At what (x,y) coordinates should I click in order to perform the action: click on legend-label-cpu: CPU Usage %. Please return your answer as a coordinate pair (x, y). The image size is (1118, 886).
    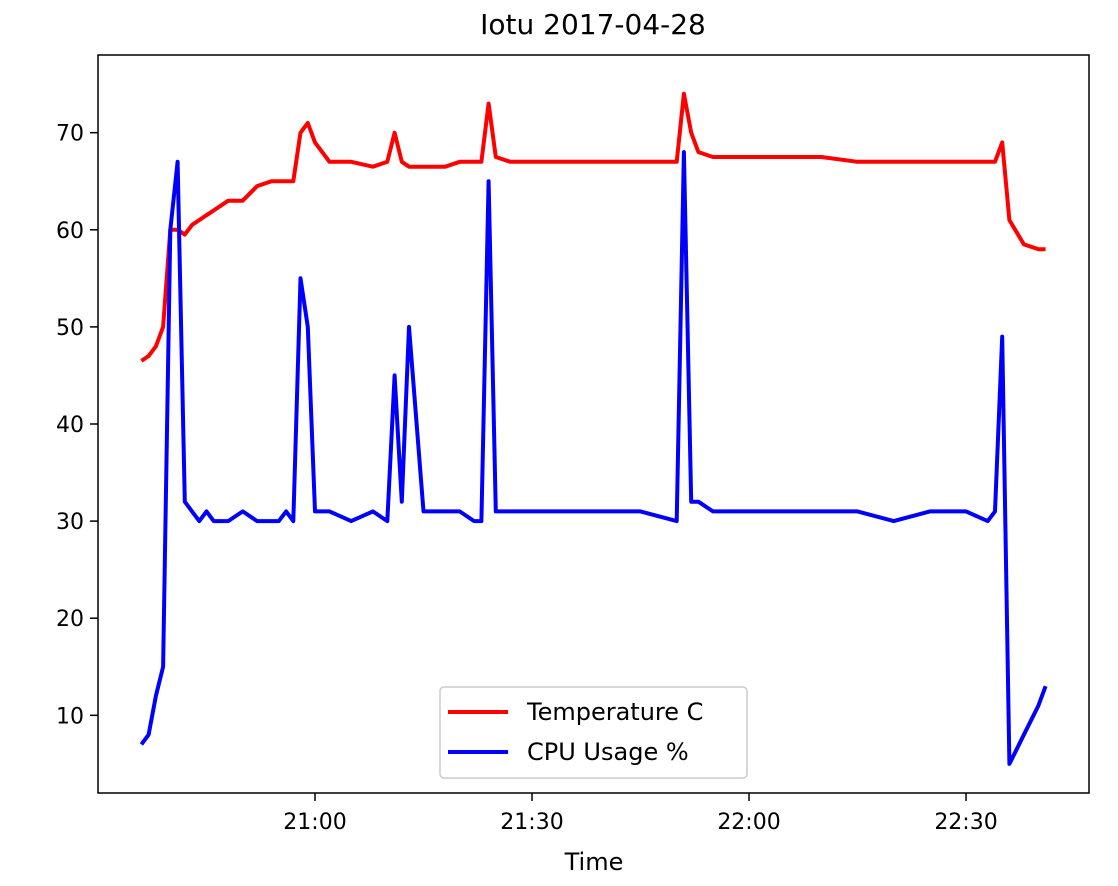
    Looking at the image, I should click on (608, 752).